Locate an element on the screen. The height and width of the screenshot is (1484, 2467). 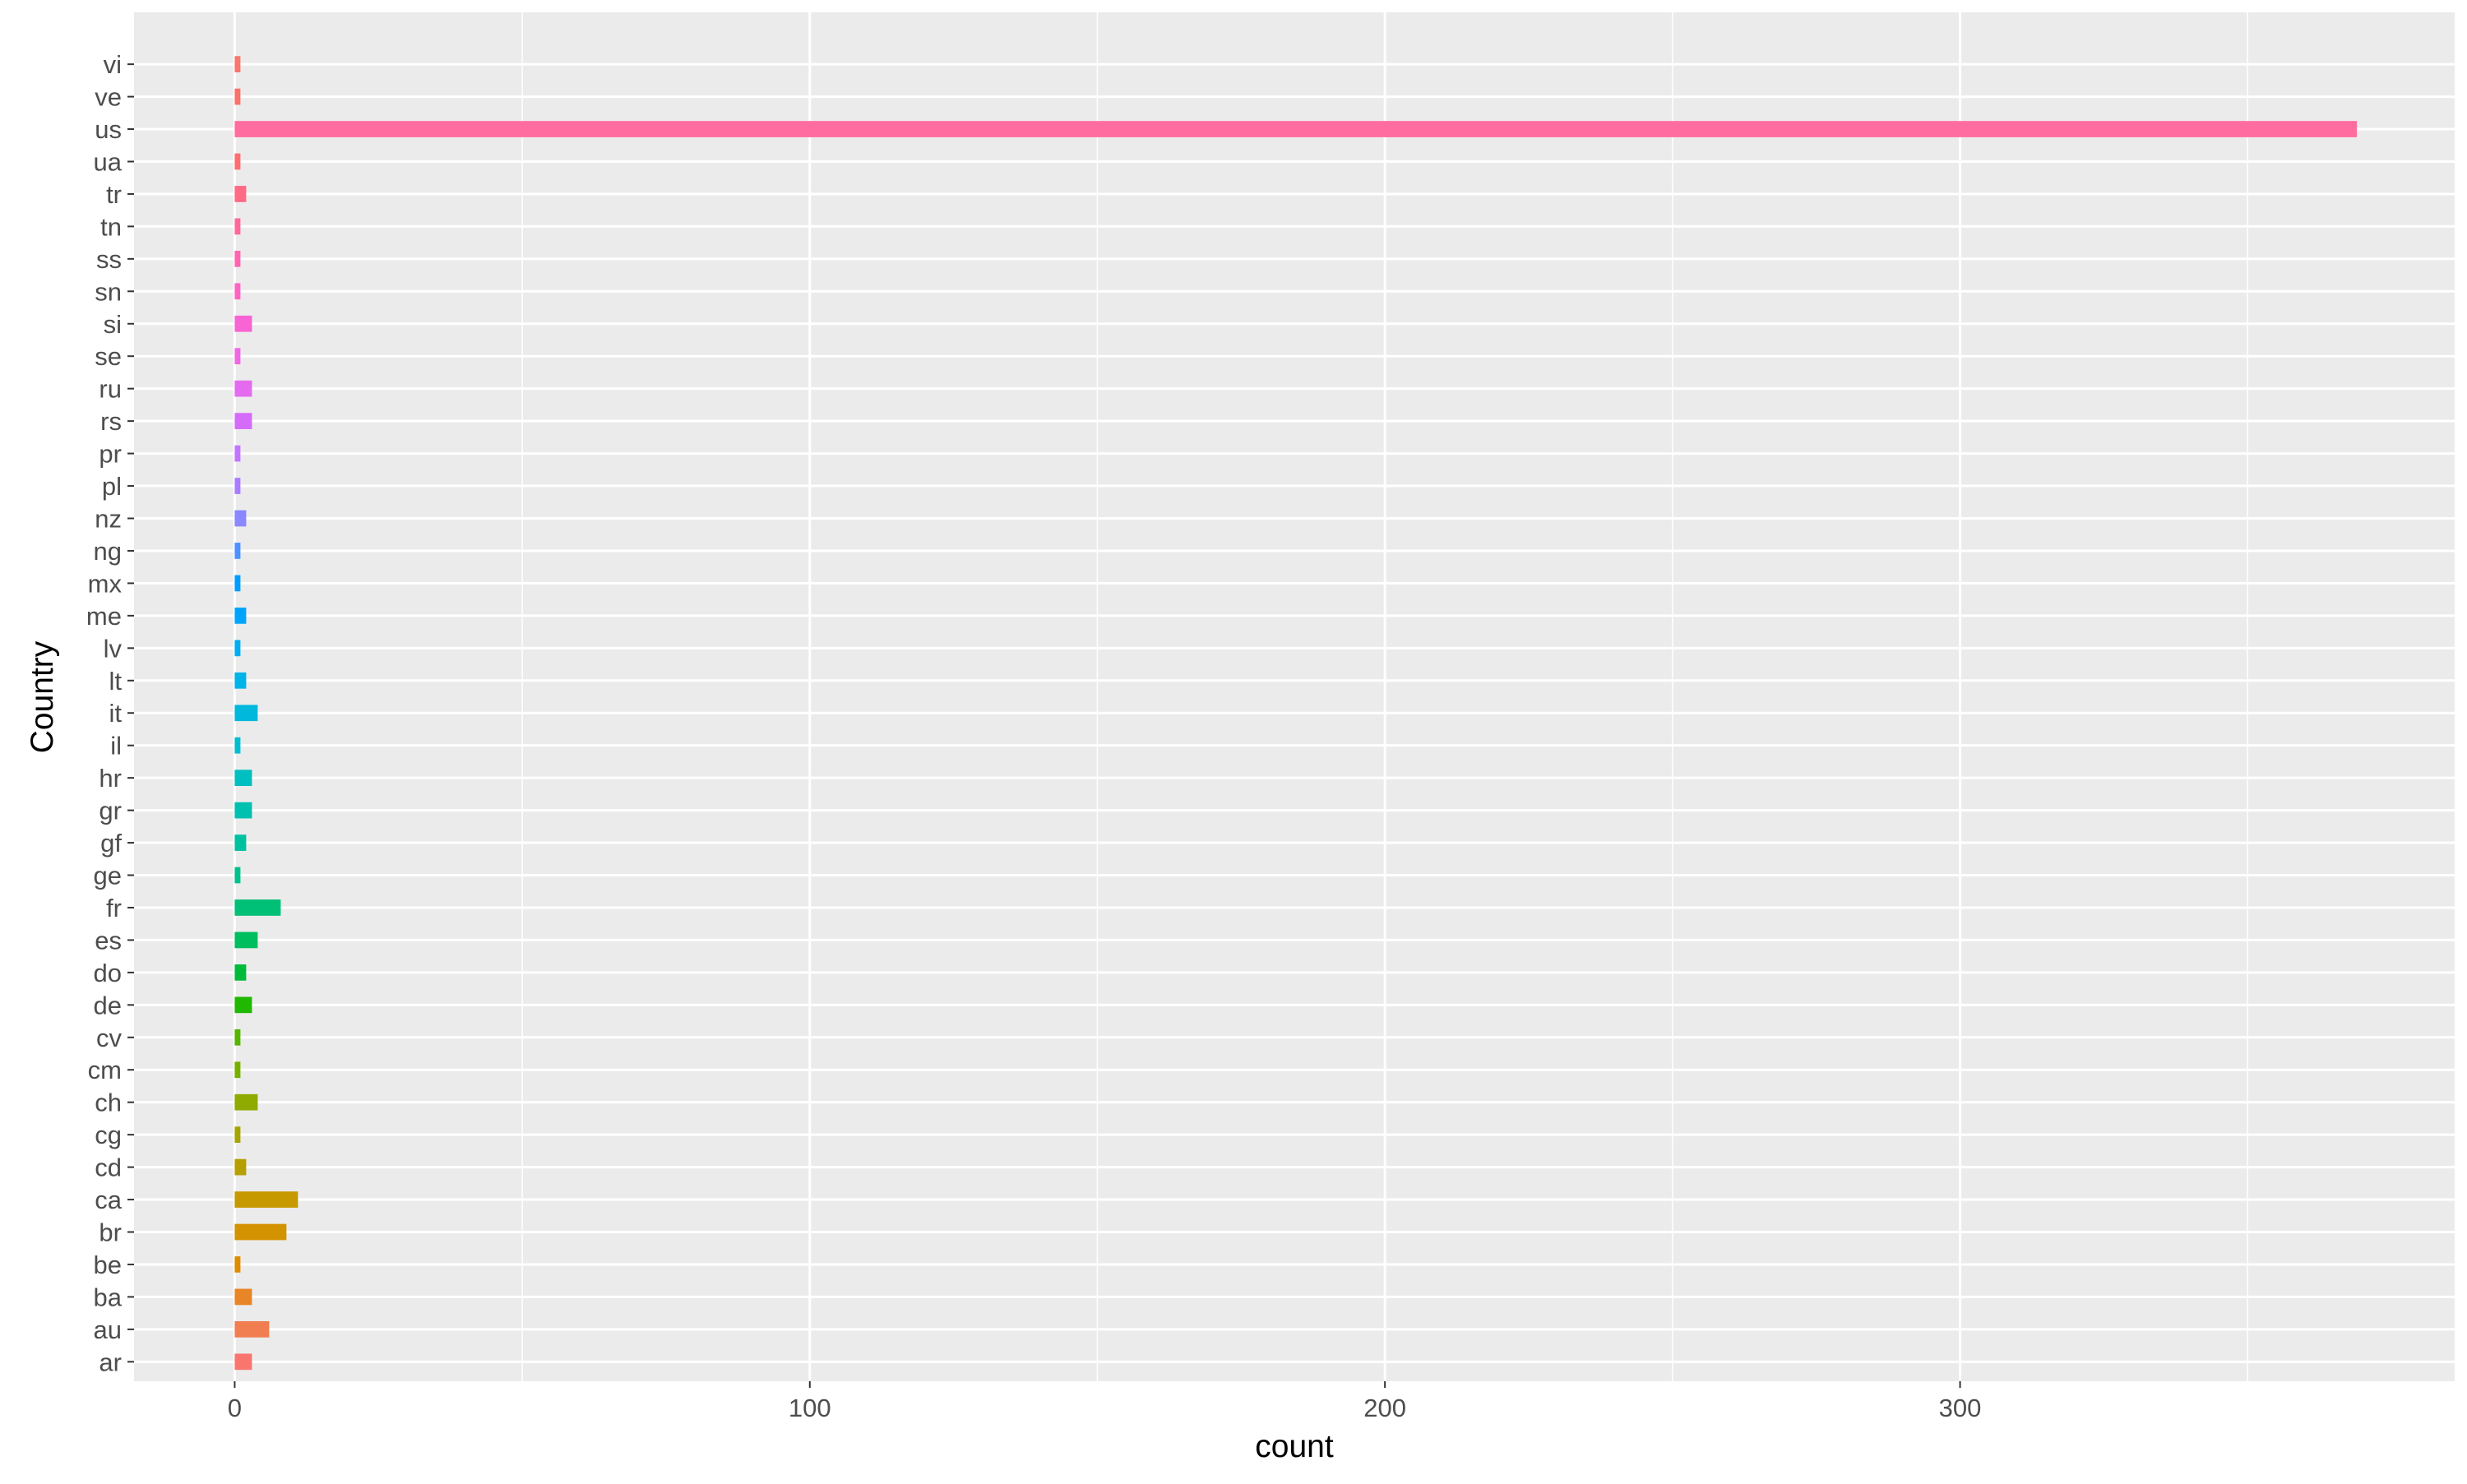
y-tick-label-ge: ge is located at coordinates (108, 876).